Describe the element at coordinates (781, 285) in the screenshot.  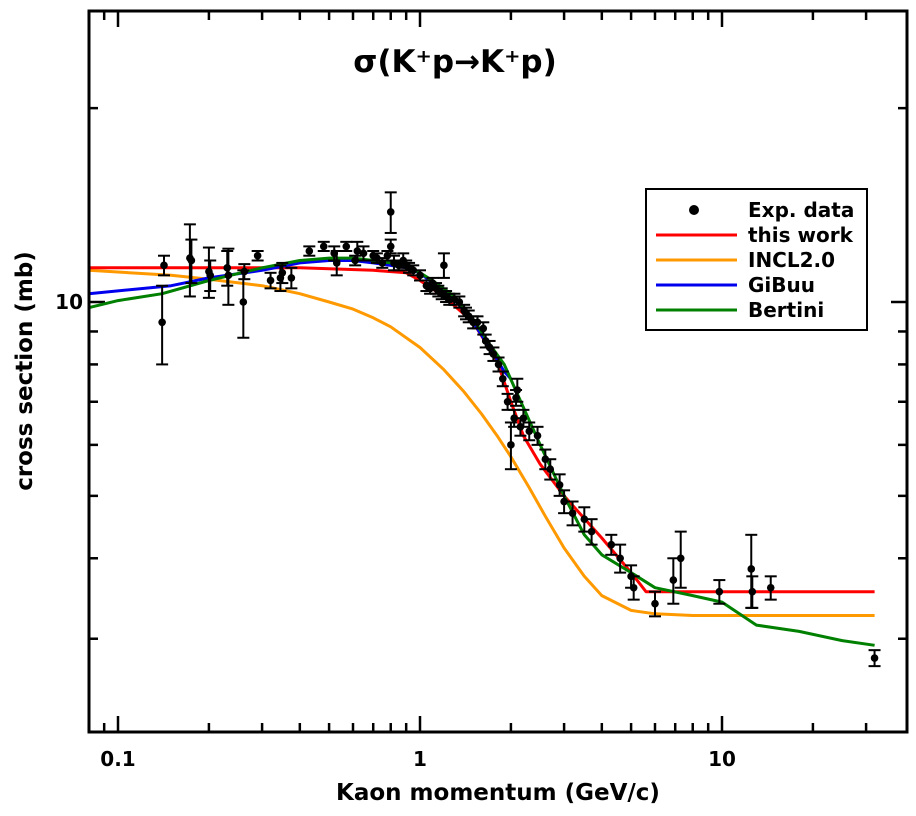
I see `legend-label-gibuu: GiBuu` at that location.